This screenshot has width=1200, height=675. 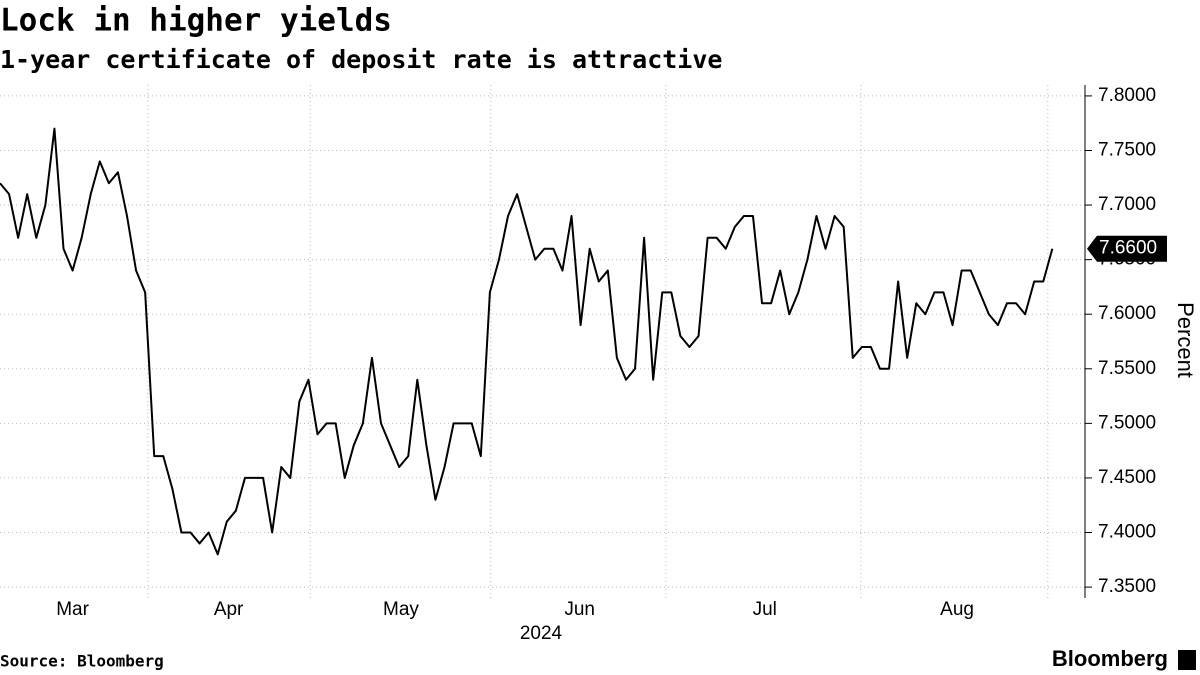 What do you see at coordinates (957, 609) in the screenshot?
I see `x-tick-label: Aug` at bounding box center [957, 609].